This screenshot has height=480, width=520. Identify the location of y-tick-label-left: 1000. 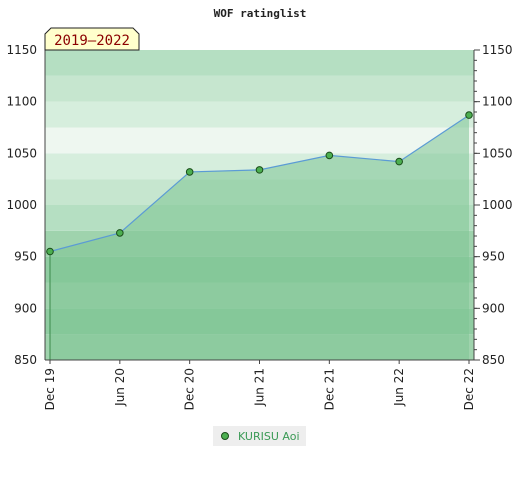
(21, 205).